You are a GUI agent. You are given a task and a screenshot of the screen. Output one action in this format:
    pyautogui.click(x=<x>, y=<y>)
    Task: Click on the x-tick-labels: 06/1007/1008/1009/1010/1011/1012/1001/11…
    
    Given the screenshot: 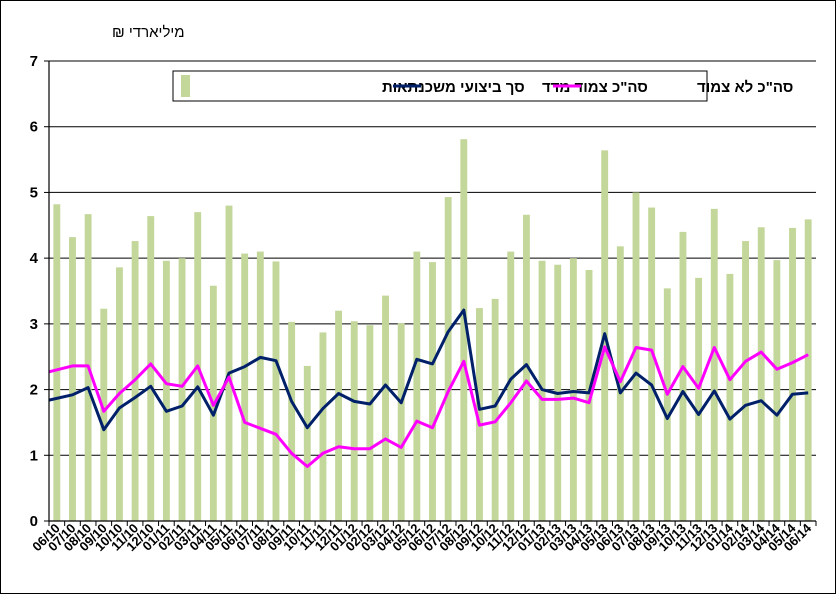 What is the action you would take?
    pyautogui.click(x=423, y=537)
    